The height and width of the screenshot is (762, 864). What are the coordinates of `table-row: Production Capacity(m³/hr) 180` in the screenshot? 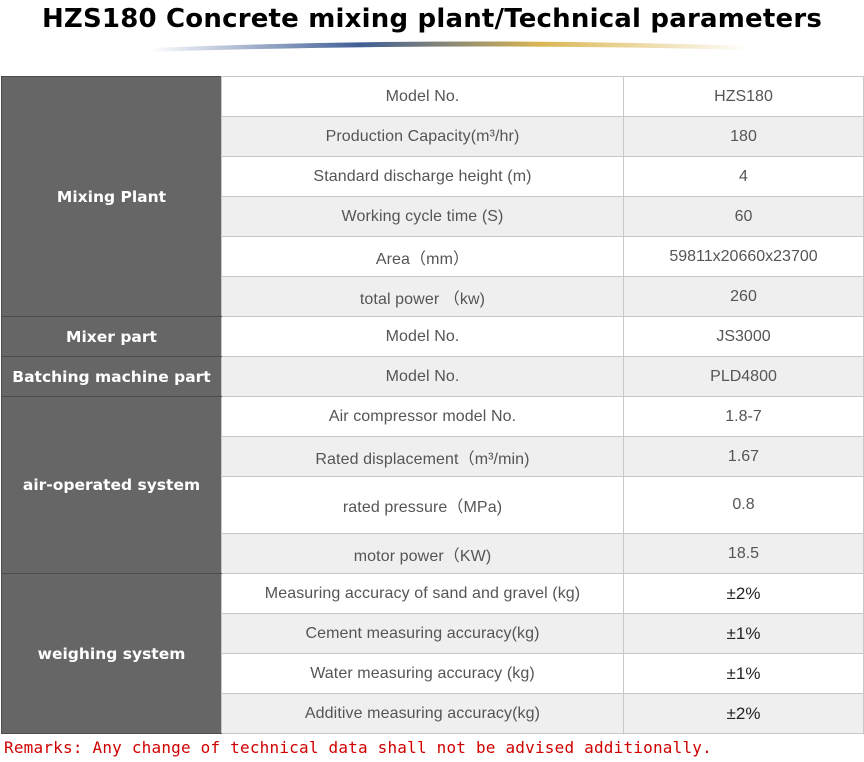 It's located at (433, 136).